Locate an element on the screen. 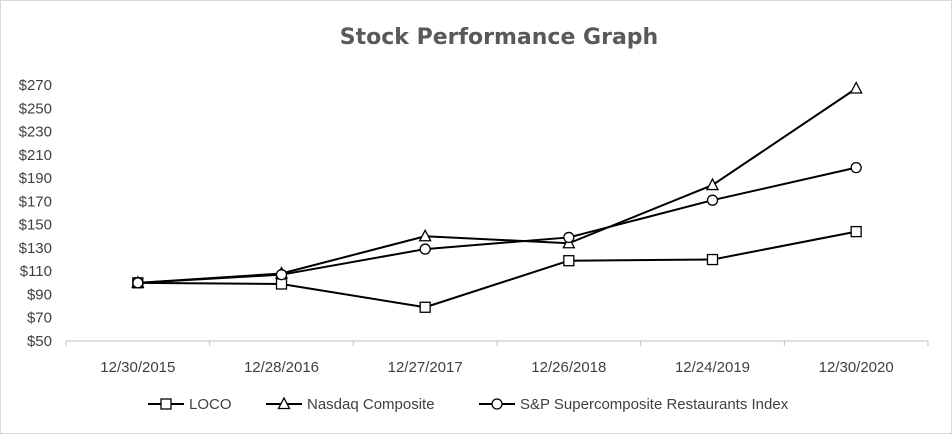 Image resolution: width=952 pixels, height=434 pixels. y-tick-label: $150 is located at coordinates (35, 225).